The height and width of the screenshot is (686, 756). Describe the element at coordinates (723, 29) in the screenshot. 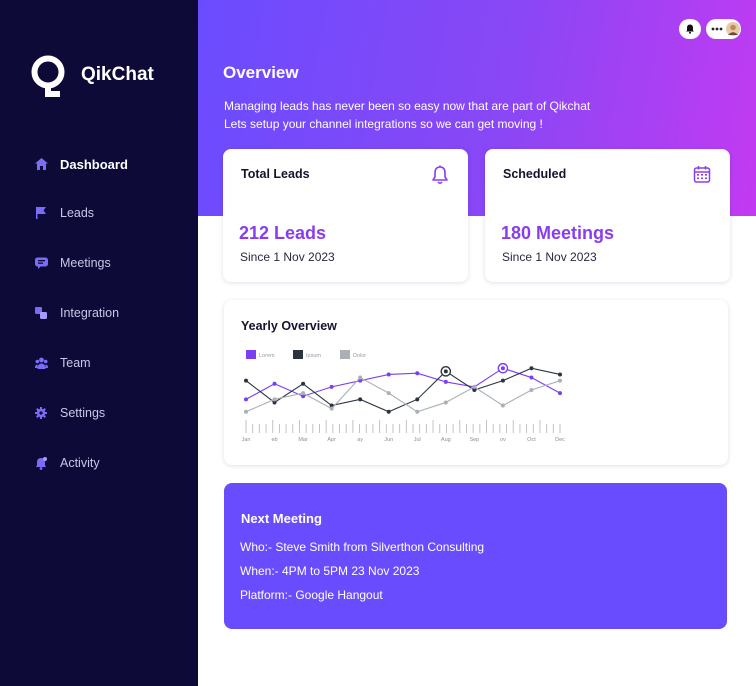

I see `profile-menu-button` at that location.